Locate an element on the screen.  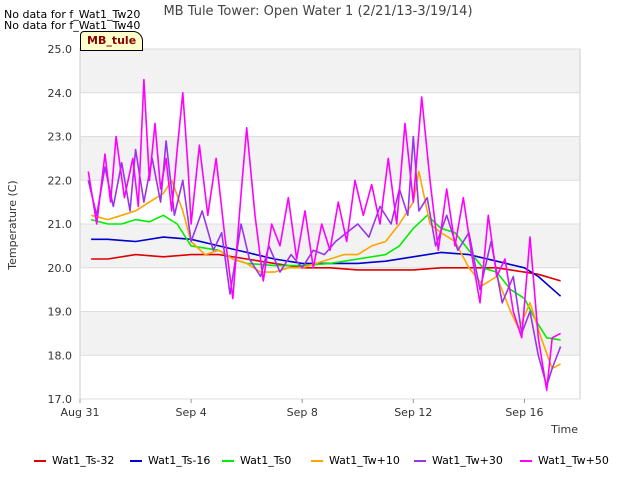
y-tick-label: 25.0 is located at coordinates (60, 49).